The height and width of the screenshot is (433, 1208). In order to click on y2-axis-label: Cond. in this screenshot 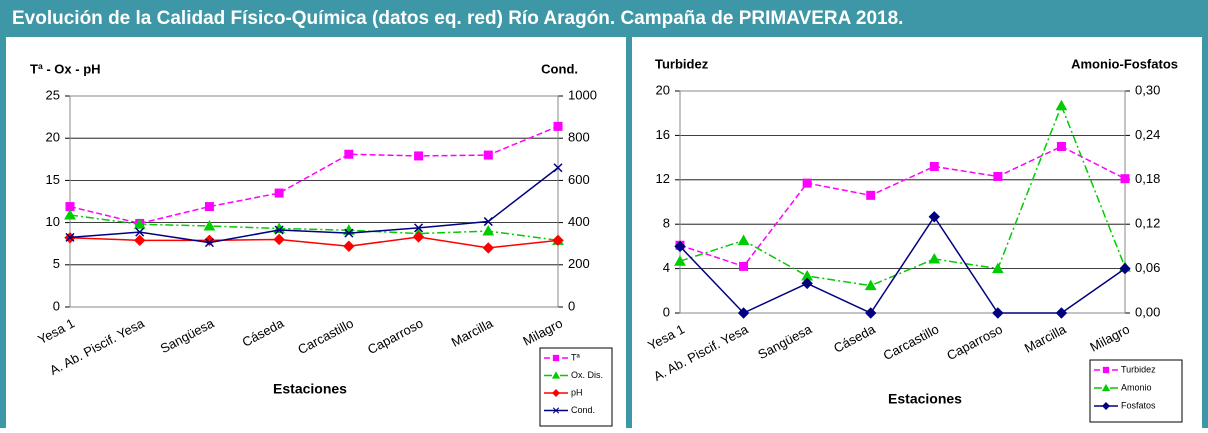, I will do `click(559, 68)`.